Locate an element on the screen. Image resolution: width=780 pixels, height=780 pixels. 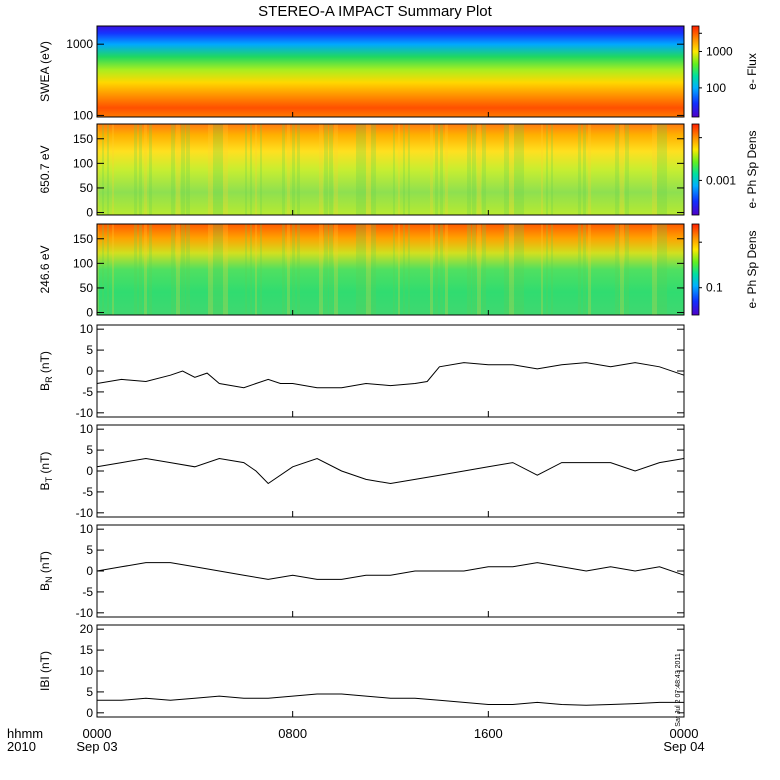
x-tick-label: 0000 is located at coordinates (97, 733).